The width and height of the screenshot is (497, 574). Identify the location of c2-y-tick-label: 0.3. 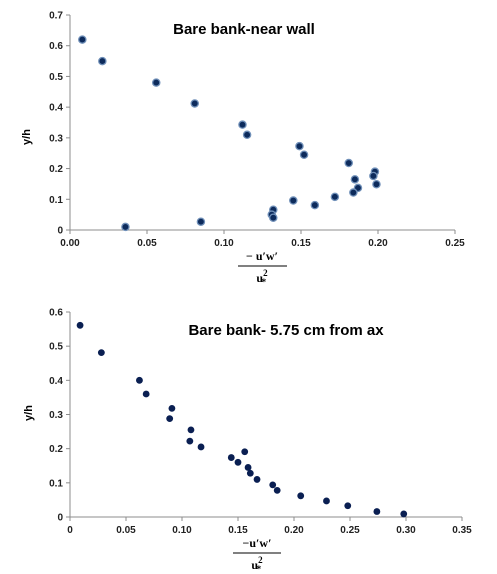
(56, 415).